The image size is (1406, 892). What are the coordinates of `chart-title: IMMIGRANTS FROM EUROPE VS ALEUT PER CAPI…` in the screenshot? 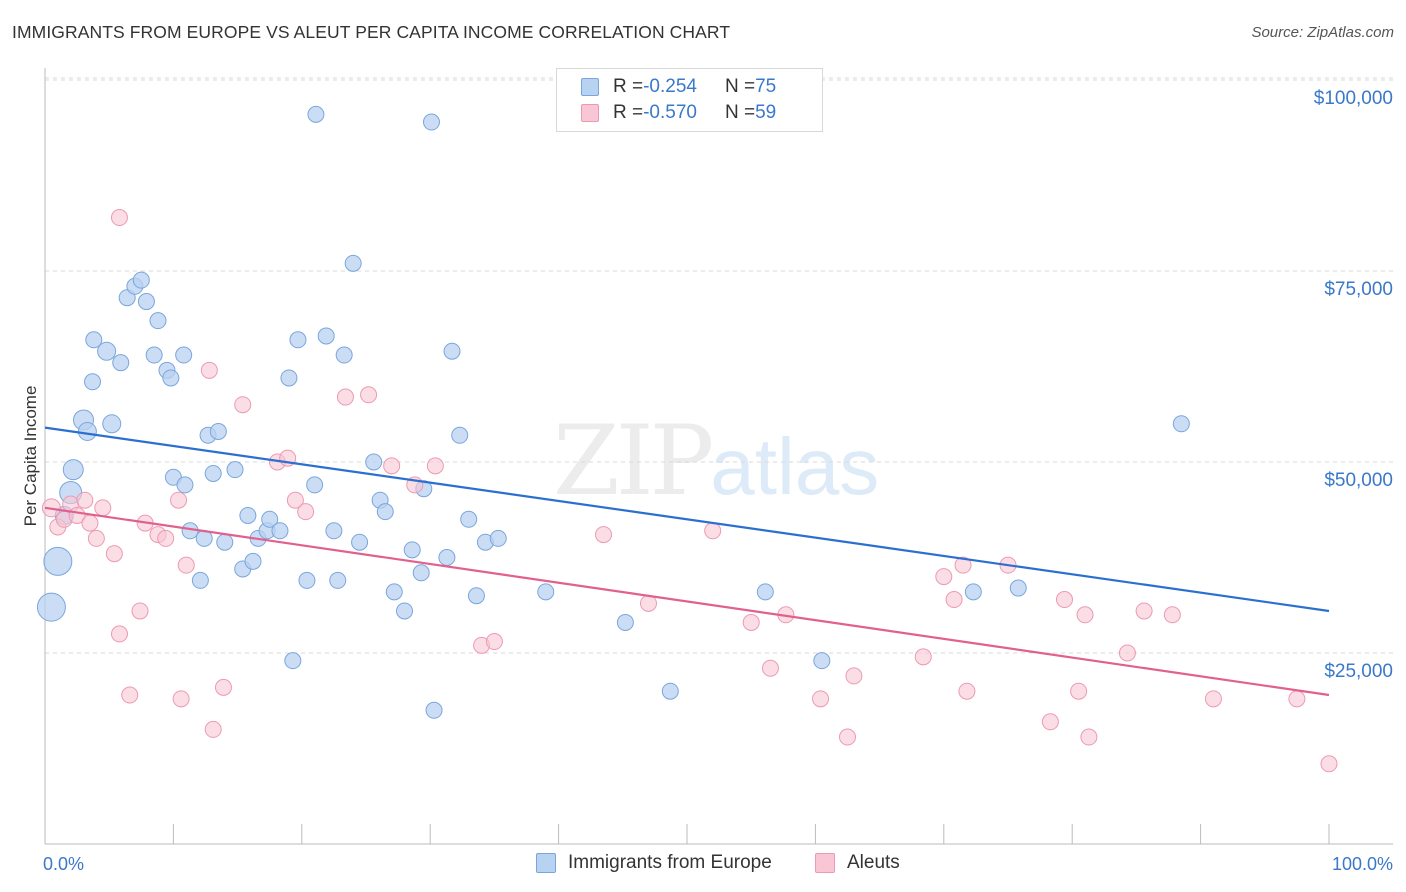 It's located at (371, 32).